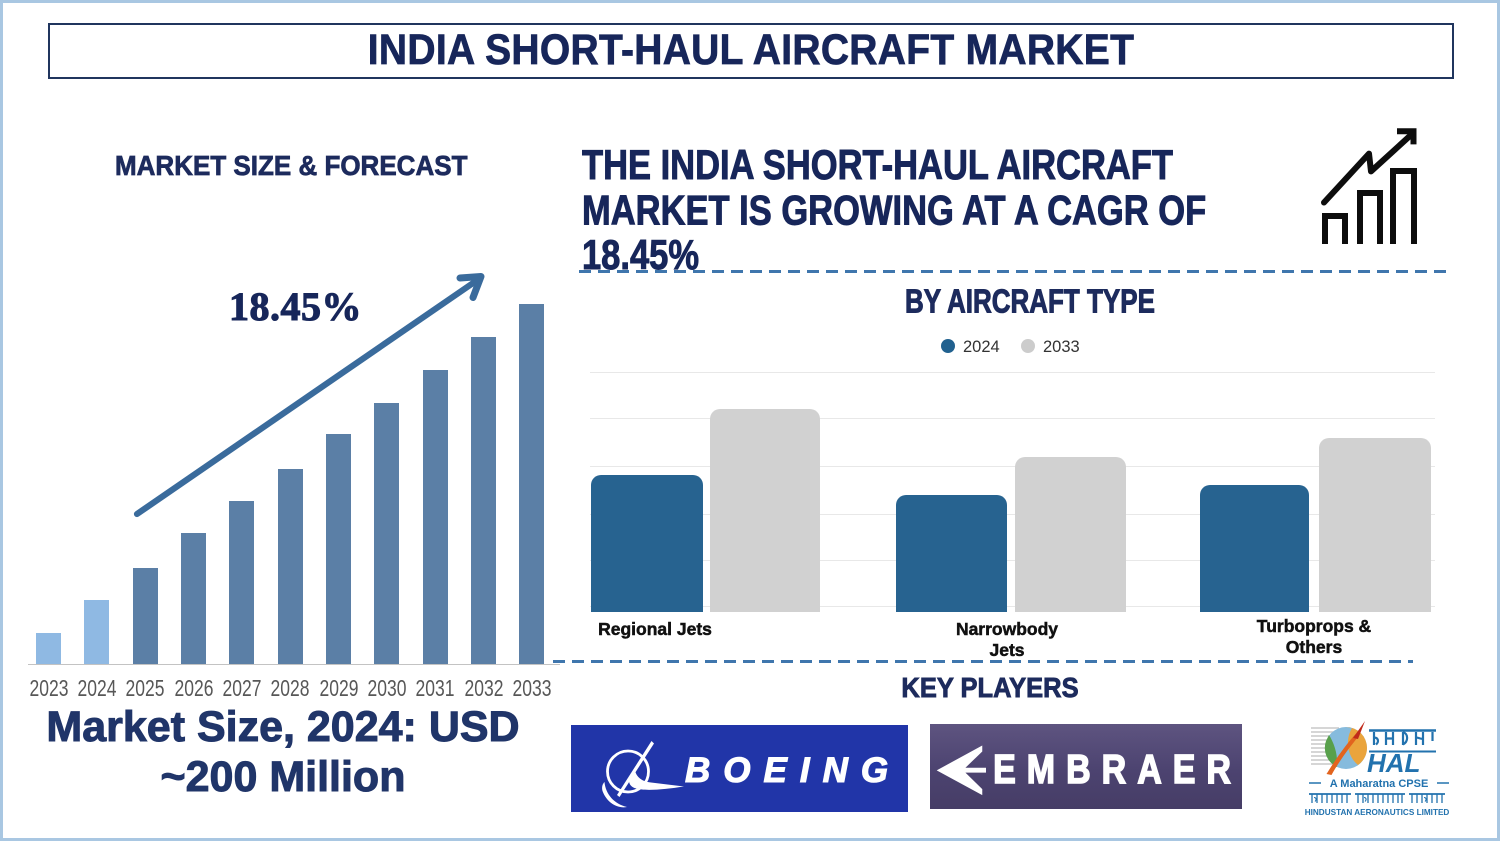  Describe the element at coordinates (1377, 812) in the screenshot. I see `svg-text: HINDUSTAN AERONAUTICS LIMITED` at that location.